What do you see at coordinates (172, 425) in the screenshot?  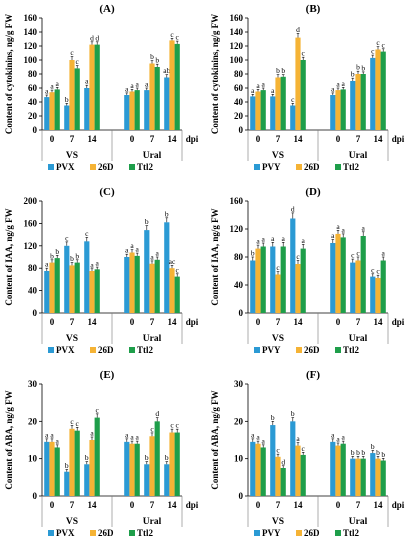 I see `significance-letter-26d-ural-14: c` at bounding box center [172, 425].